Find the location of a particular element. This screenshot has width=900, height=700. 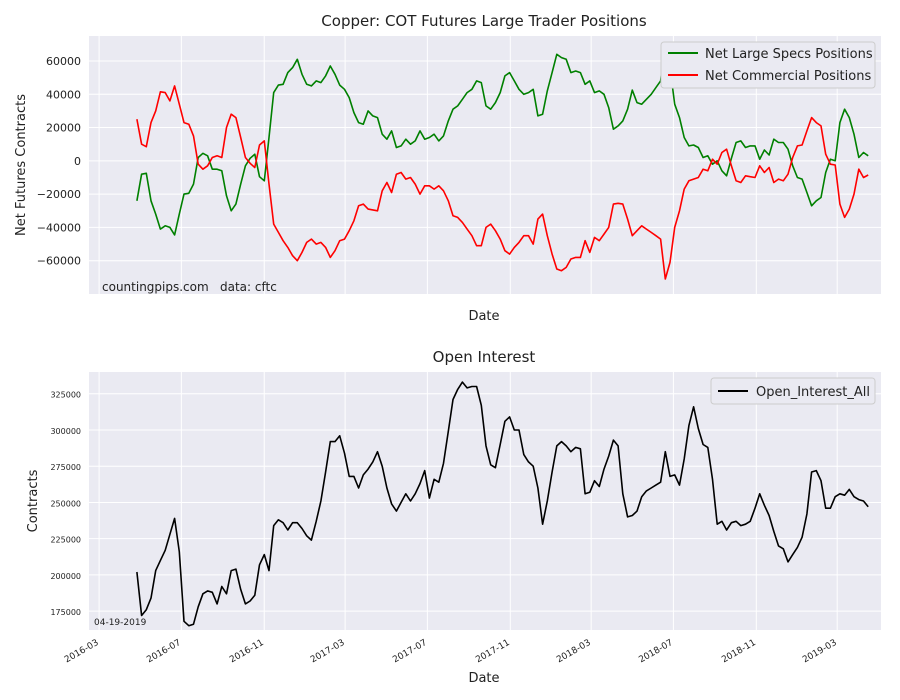

open-interest-x-label: Date is located at coordinates (483, 678).